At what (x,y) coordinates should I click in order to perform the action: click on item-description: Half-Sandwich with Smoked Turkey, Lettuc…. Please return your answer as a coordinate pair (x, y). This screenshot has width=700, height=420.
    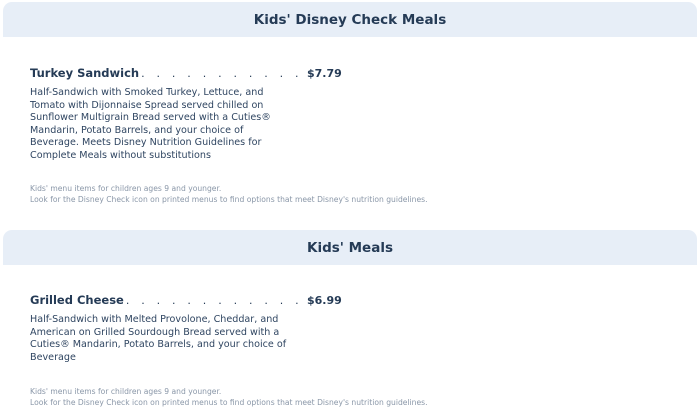
    Looking at the image, I should click on (150, 124).